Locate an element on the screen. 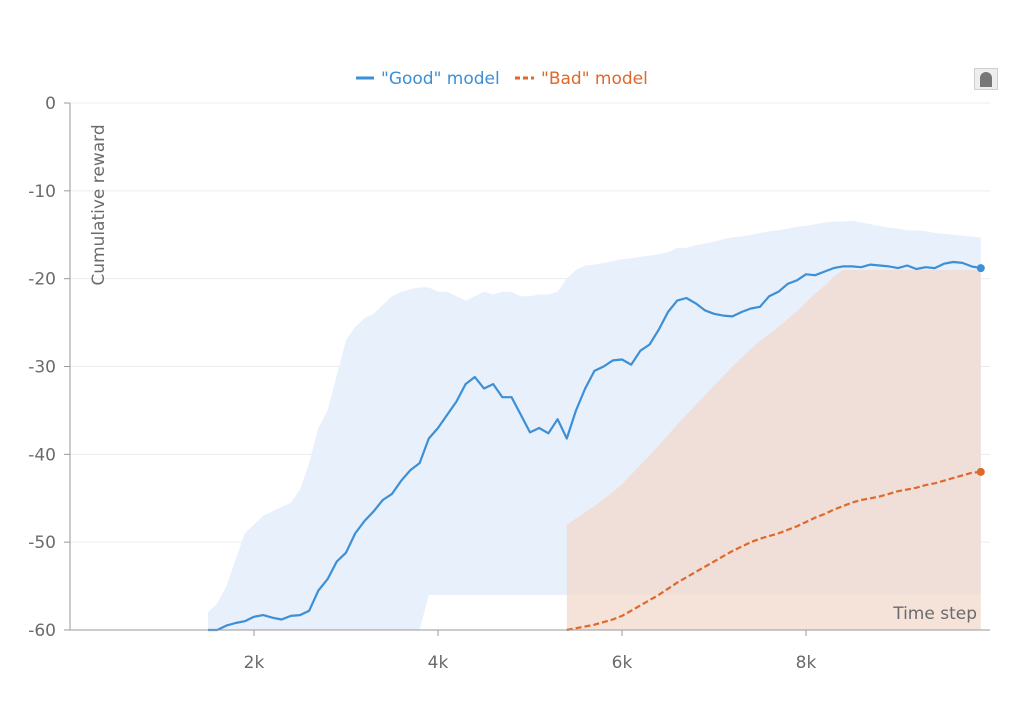 The image size is (1024, 705). series-end-point-good is located at coordinates (980, 268).